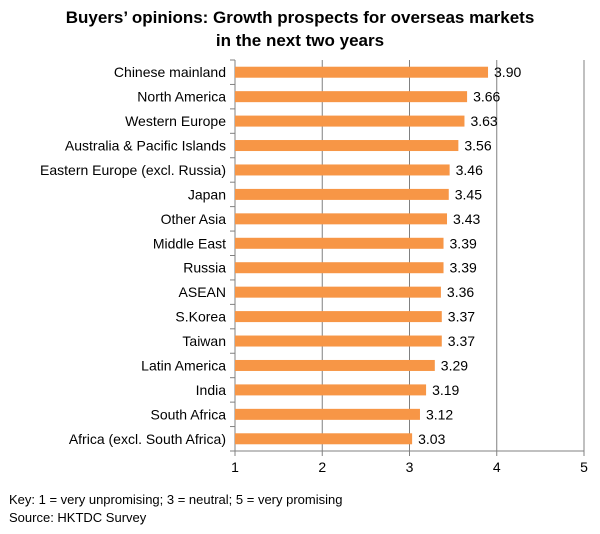  What do you see at coordinates (189, 414) in the screenshot?
I see `category-label: South Africa` at bounding box center [189, 414].